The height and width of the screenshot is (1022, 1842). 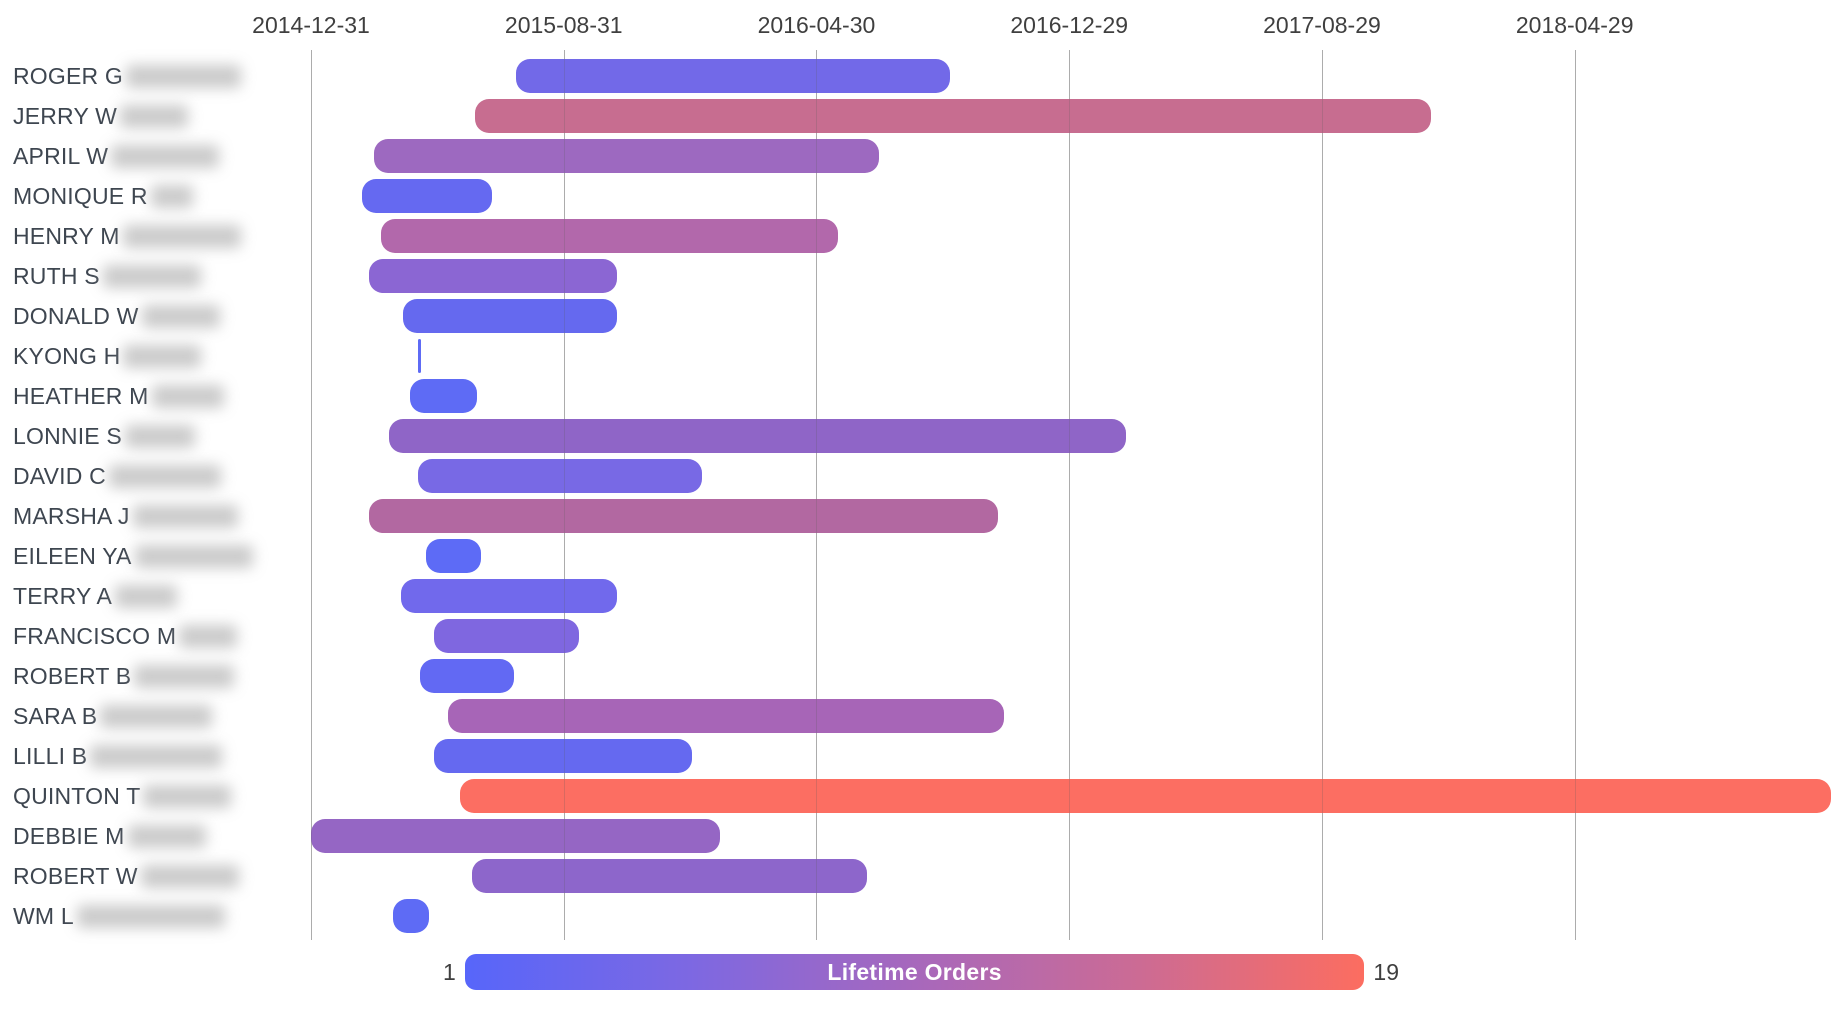 I want to click on customer-name-label: WM L, so click(x=119, y=916).